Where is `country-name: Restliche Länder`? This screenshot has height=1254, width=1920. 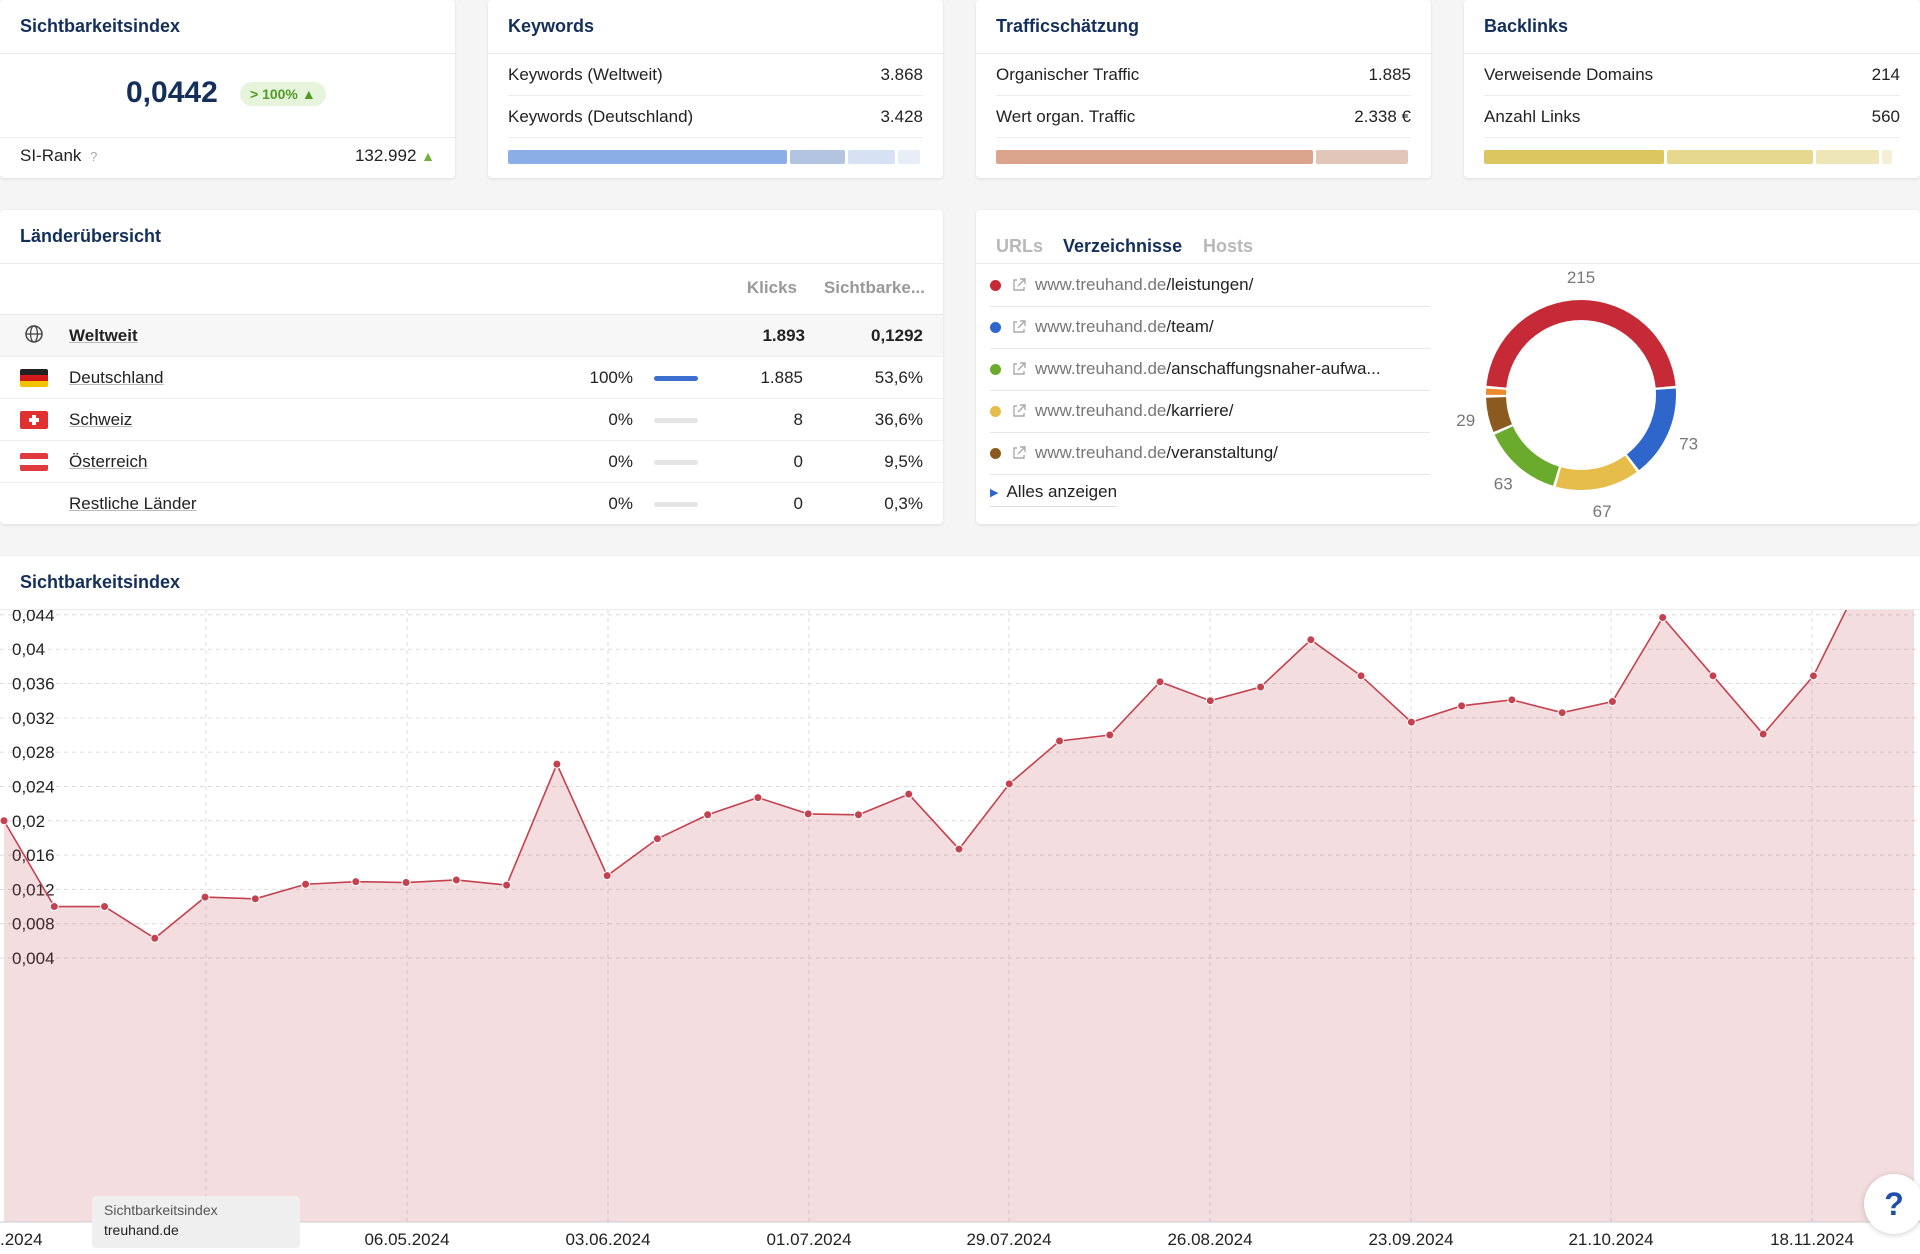 country-name: Restliche Länder is located at coordinates (133, 503).